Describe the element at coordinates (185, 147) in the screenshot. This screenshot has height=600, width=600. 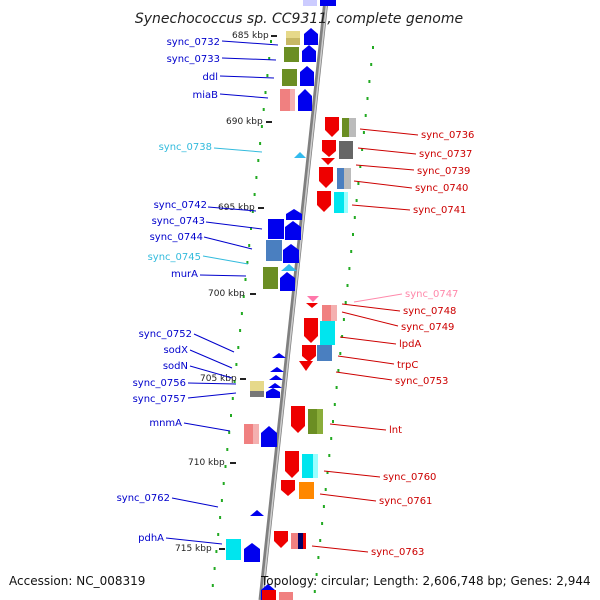
I see `gene-label-sync-0738: sync_0738` at that location.